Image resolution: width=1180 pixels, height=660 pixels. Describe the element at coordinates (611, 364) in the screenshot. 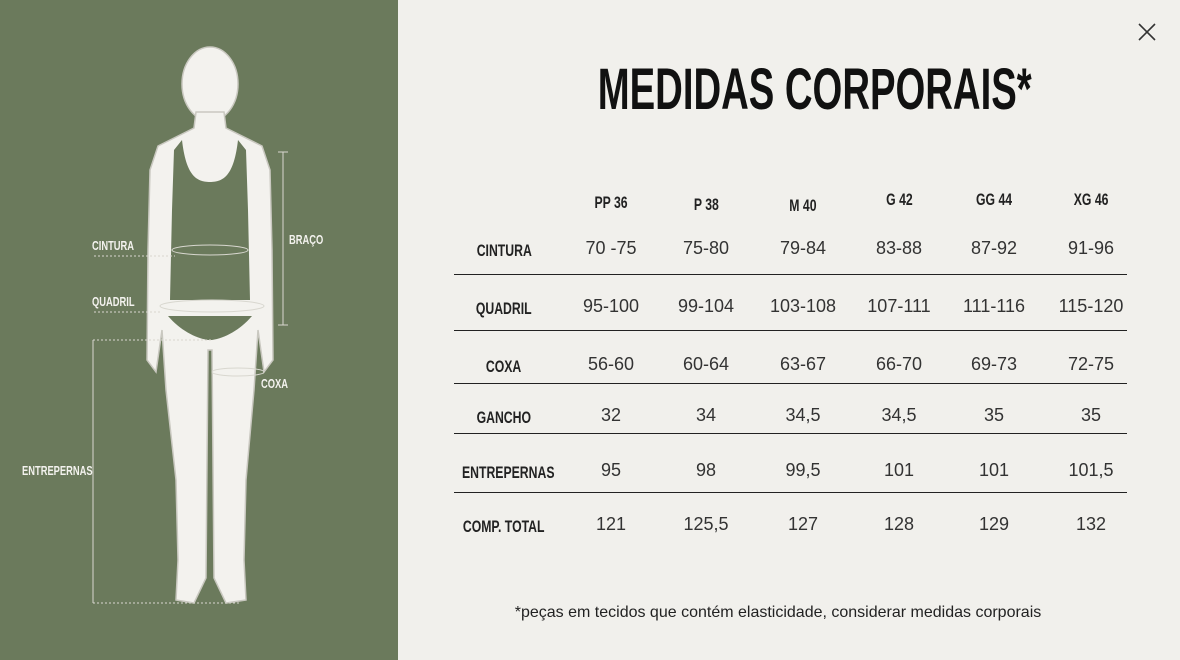

I see `cell-value: 56-60` at that location.